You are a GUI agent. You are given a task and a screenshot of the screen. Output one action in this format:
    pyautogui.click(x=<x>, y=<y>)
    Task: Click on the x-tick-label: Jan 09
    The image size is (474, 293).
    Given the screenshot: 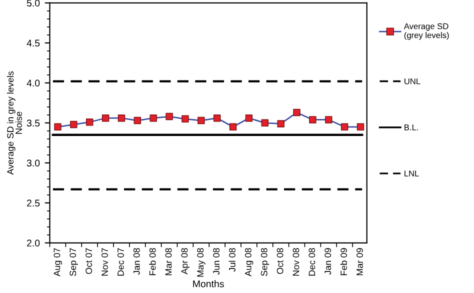 What is the action you would take?
    pyautogui.click(x=328, y=261)
    